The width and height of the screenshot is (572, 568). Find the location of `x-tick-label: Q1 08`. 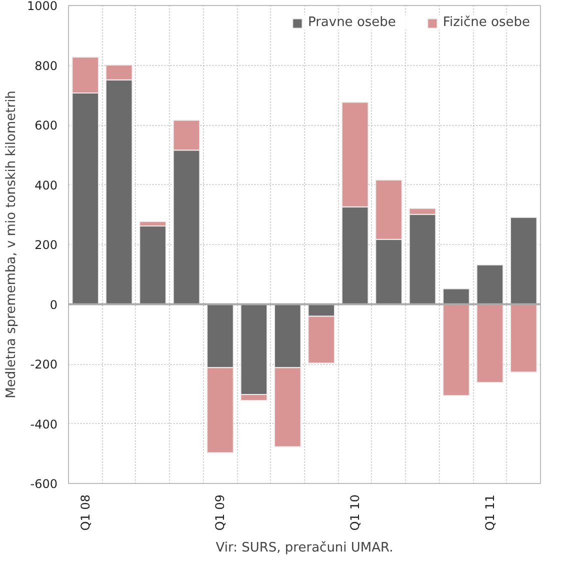

x-tick-label: Q1 08 is located at coordinates (85, 512).